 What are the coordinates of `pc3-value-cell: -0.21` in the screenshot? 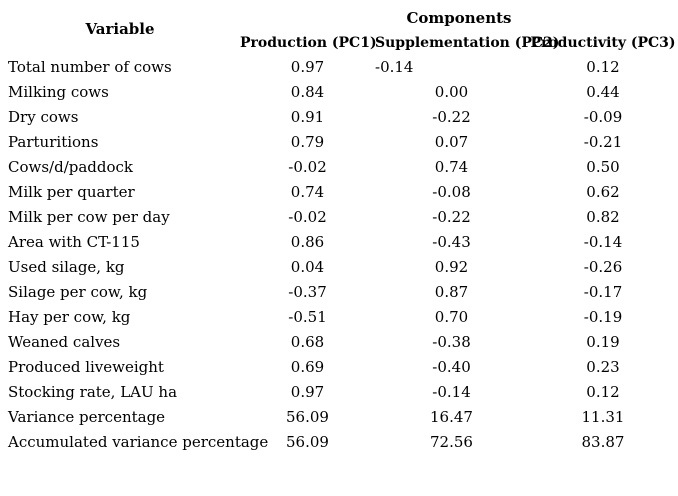 It's located at (603, 141).